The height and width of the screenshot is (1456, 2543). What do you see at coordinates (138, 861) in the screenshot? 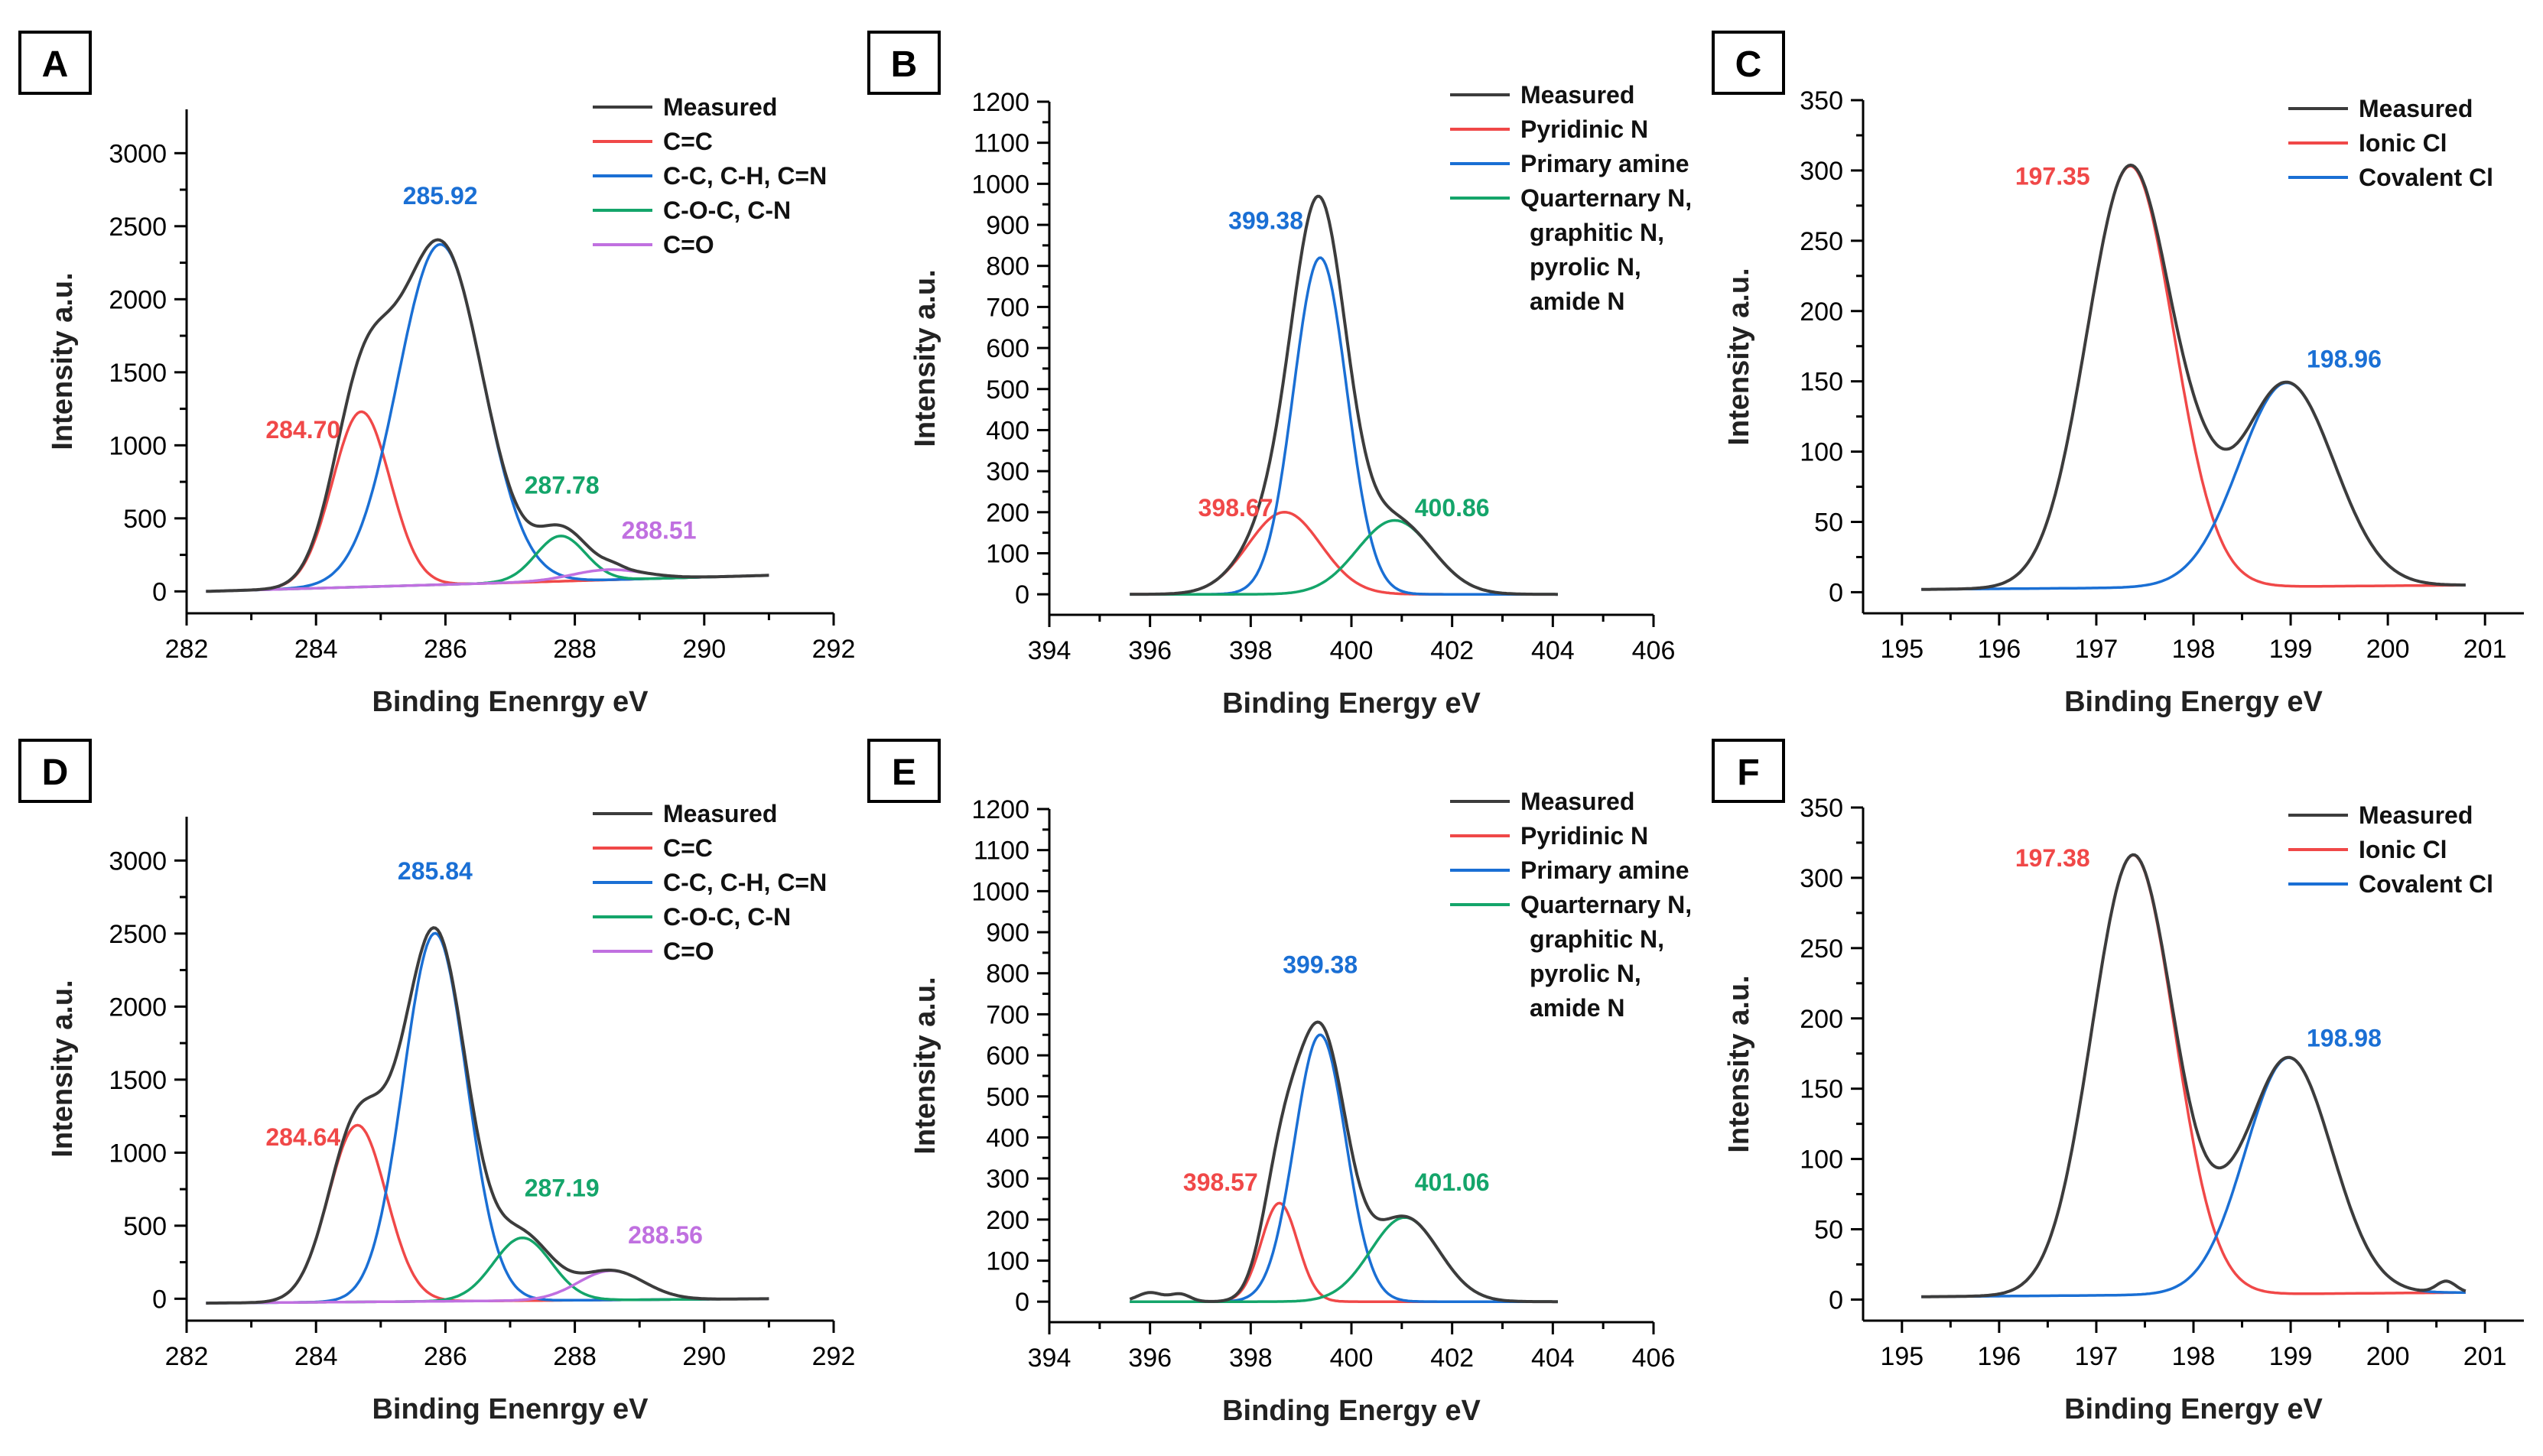
I see `y-tick-label: 3000` at bounding box center [138, 861].